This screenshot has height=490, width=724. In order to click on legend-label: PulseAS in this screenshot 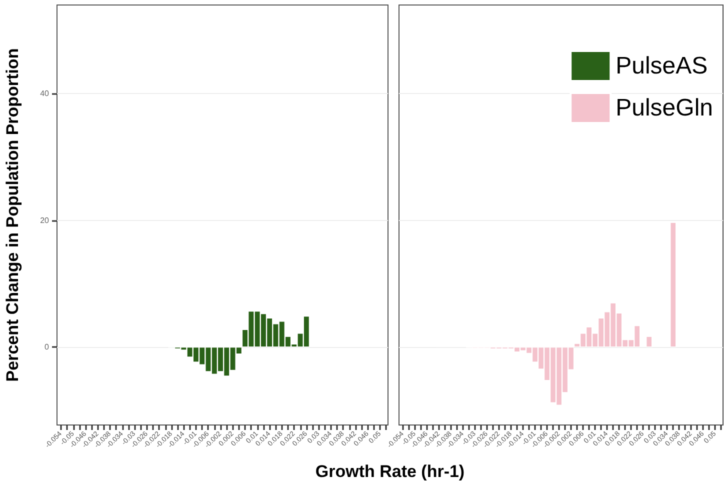, I will do `click(662, 66)`.